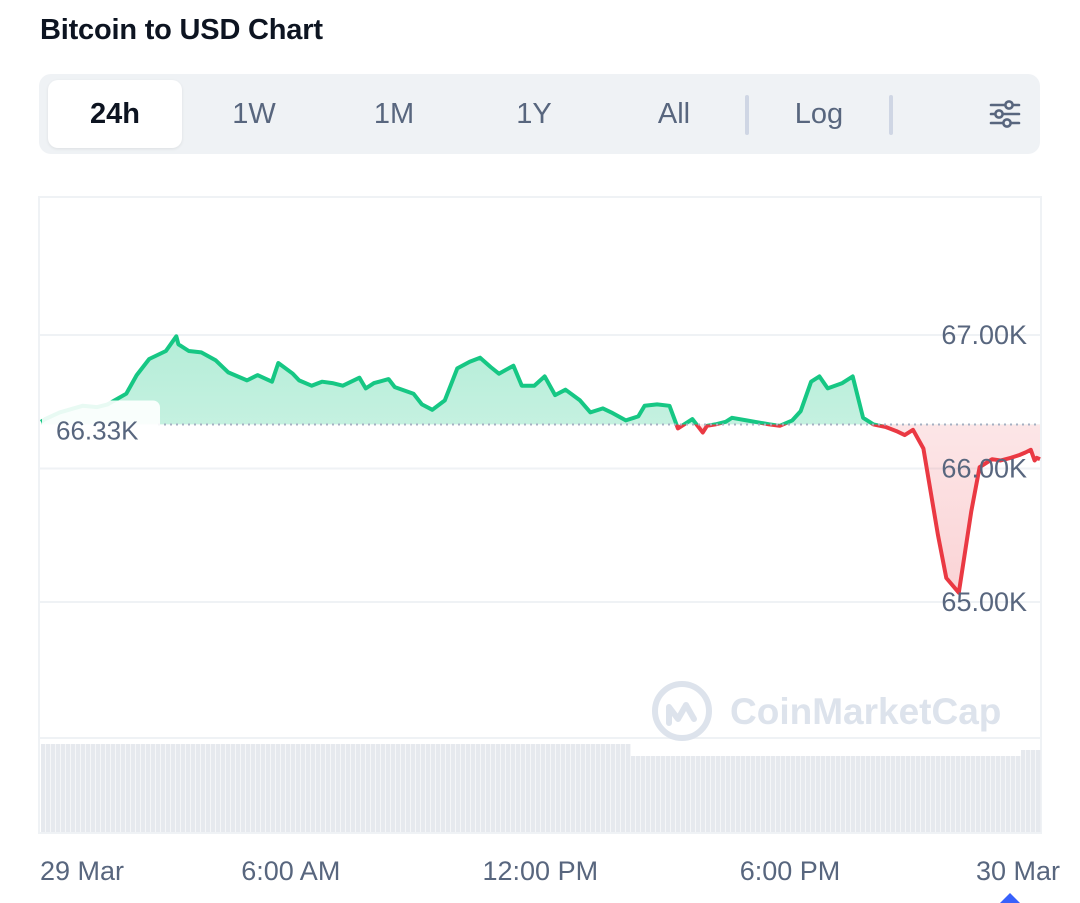 This screenshot has height=903, width=1080. I want to click on tab-separator, so click(891, 115).